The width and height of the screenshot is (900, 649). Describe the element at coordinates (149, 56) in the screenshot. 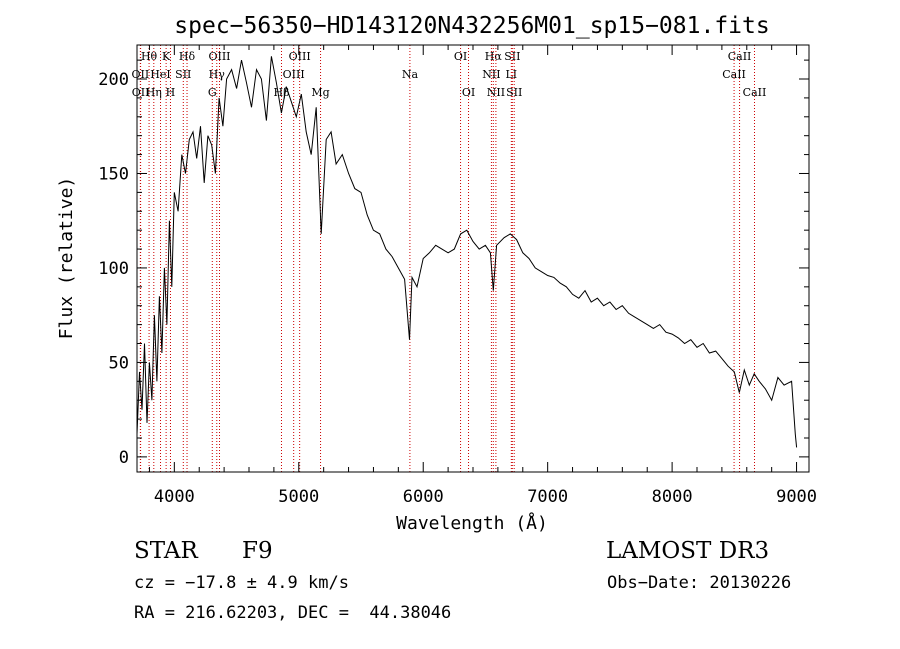

I see `marker-label-0: Hθ` at that location.